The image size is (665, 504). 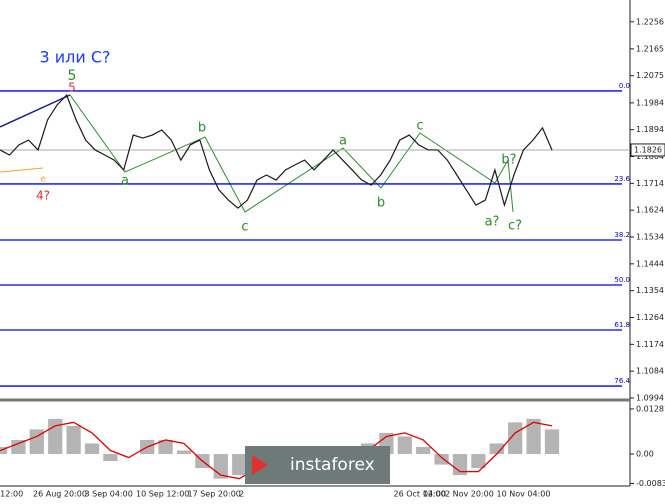 What do you see at coordinates (650, 21) in the screenshot?
I see `y-tick-label: 1.2256` at bounding box center [650, 21].